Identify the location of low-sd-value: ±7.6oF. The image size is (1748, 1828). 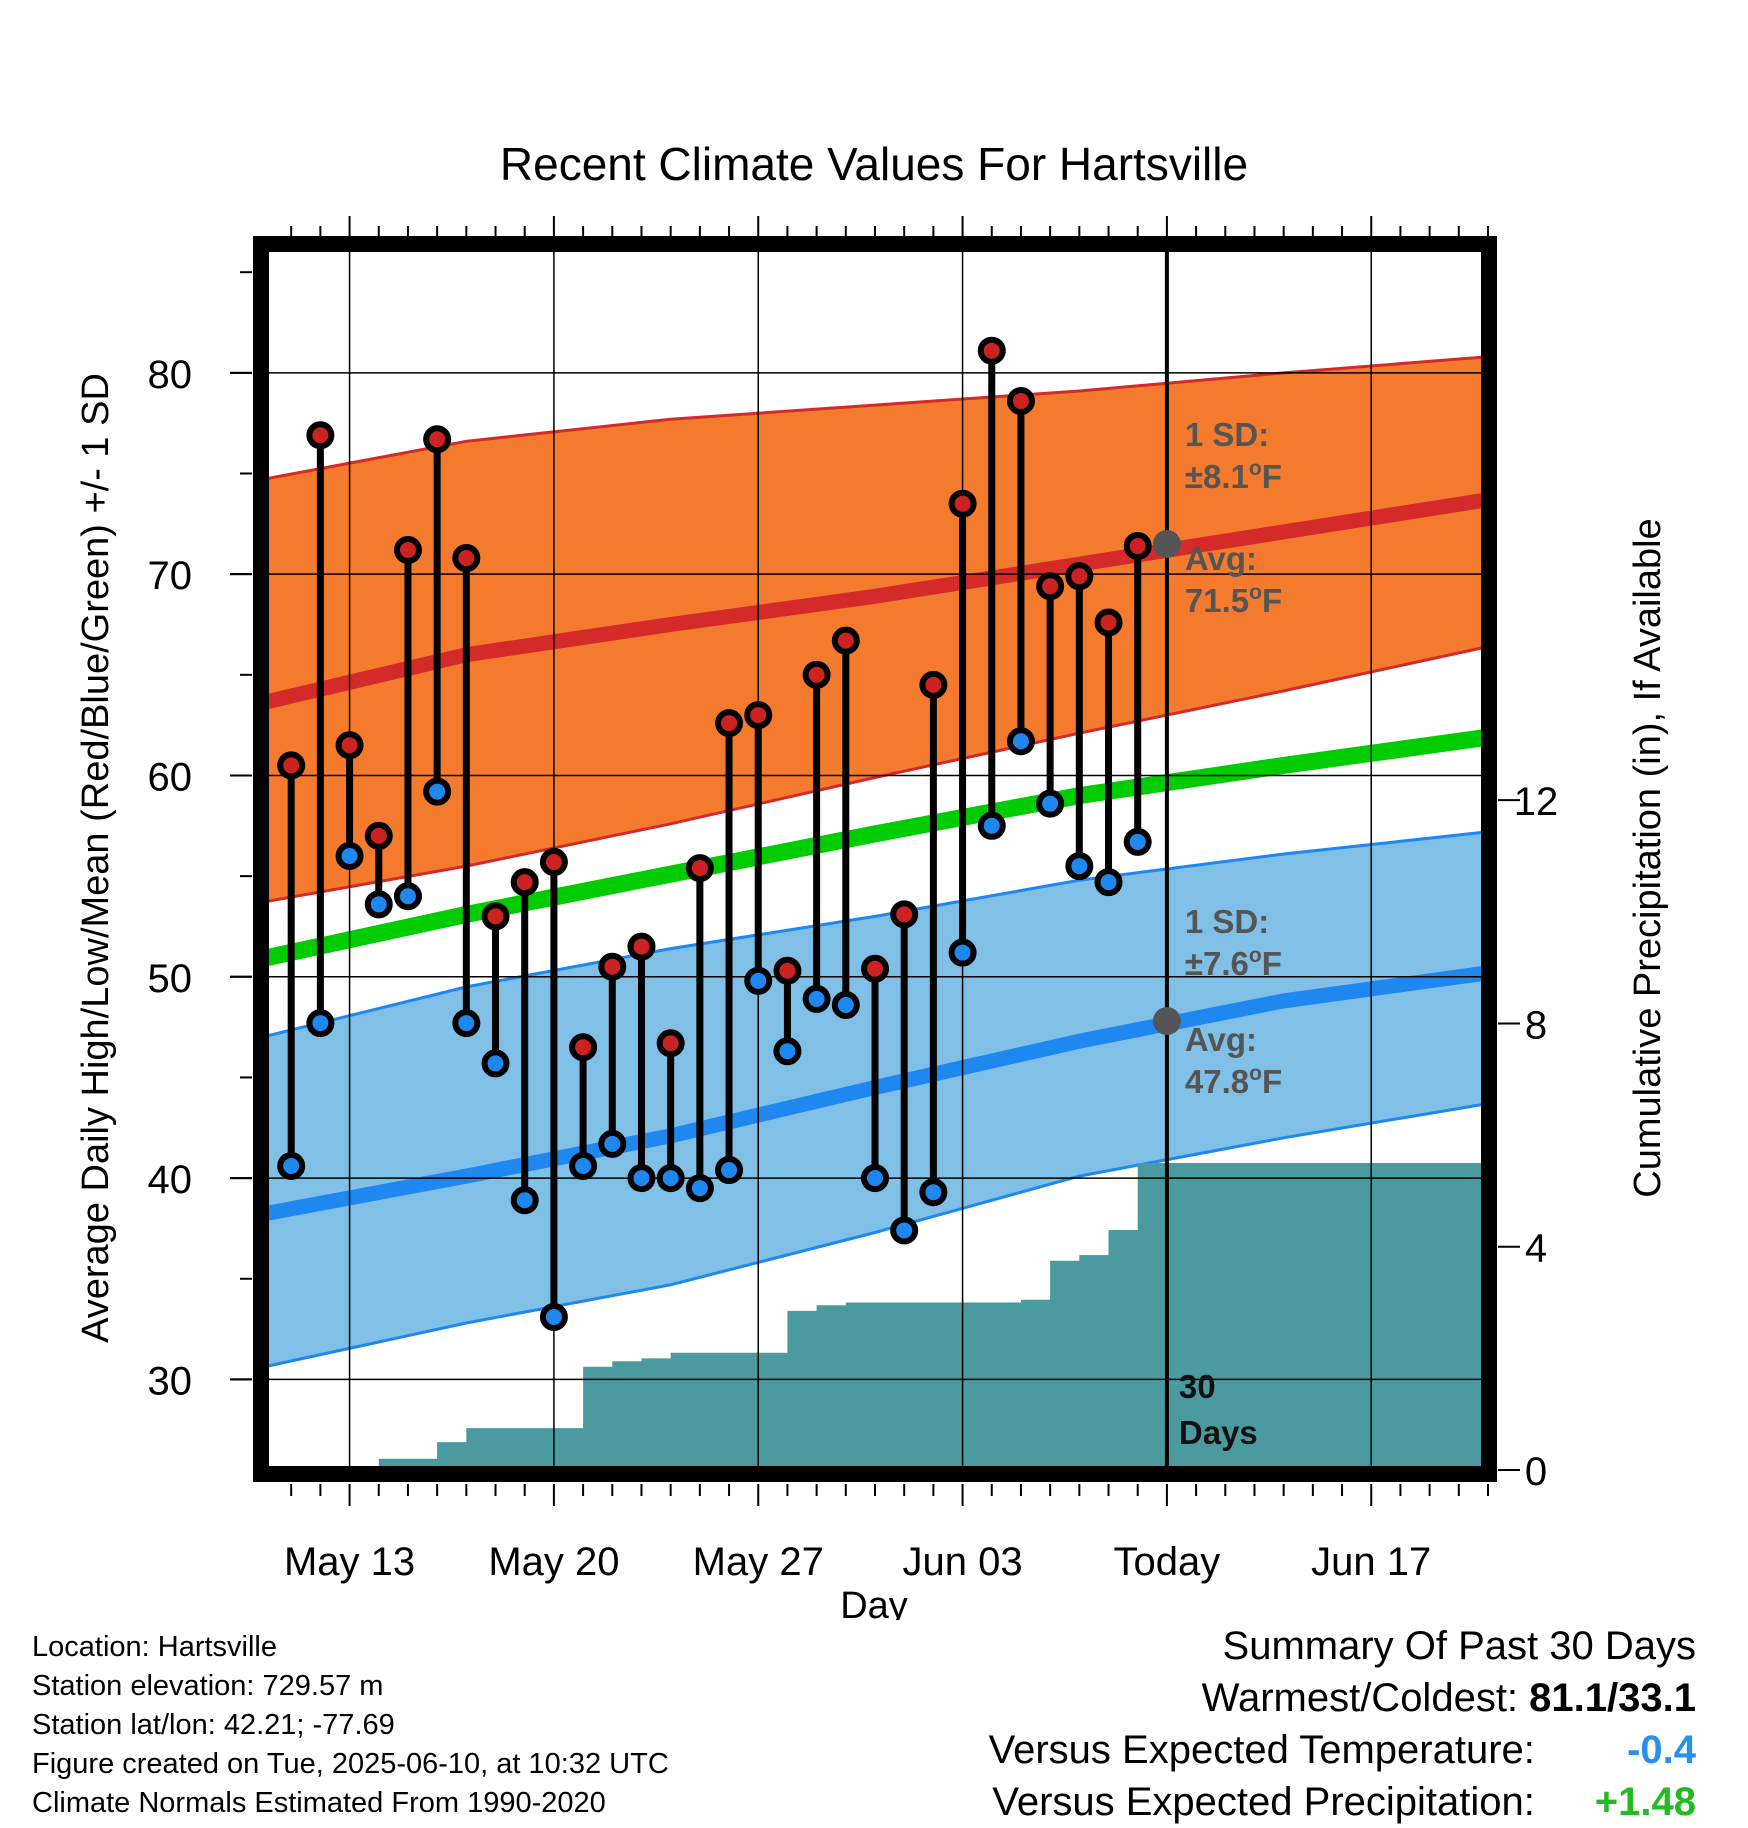
(1233, 963).